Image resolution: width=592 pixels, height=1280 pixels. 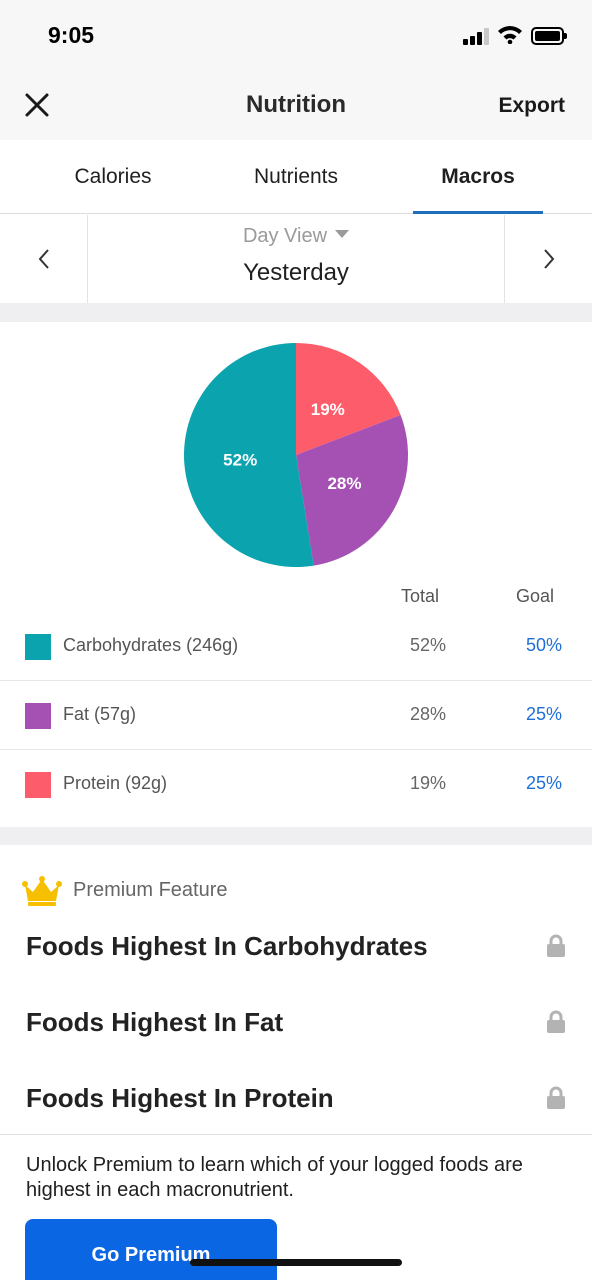 What do you see at coordinates (428, 783) in the screenshot?
I see `macro-total: 19%` at bounding box center [428, 783].